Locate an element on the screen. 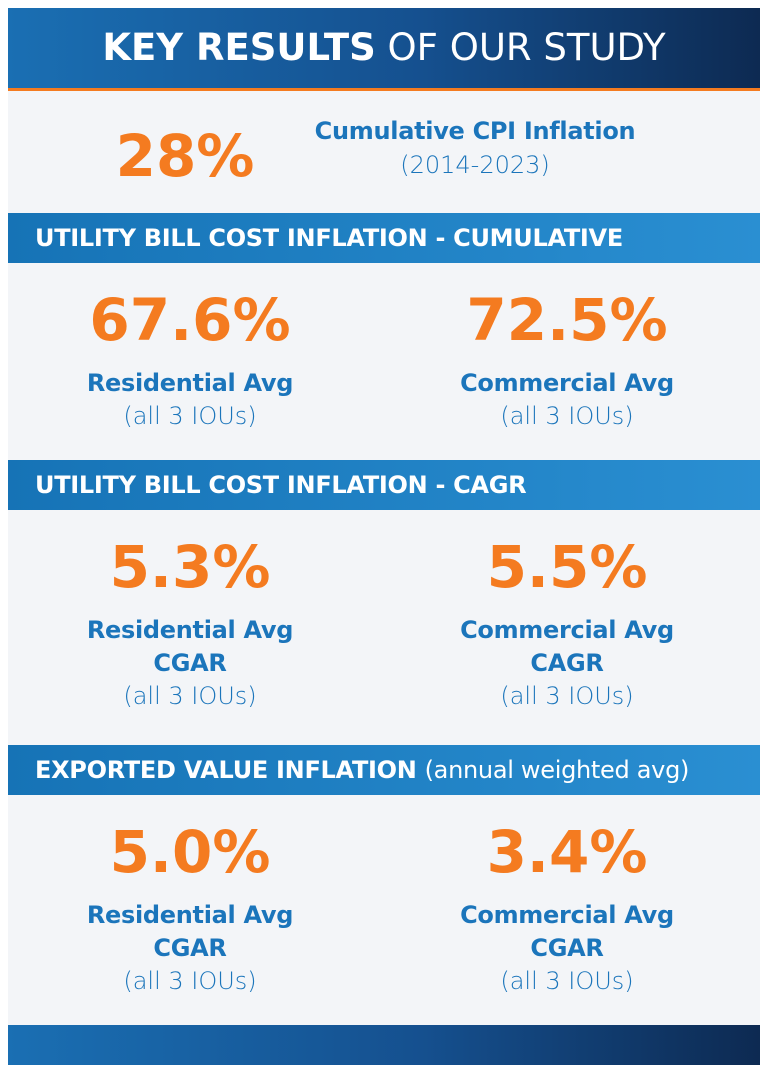  stat-value: 67.6% is located at coordinates (190, 320).